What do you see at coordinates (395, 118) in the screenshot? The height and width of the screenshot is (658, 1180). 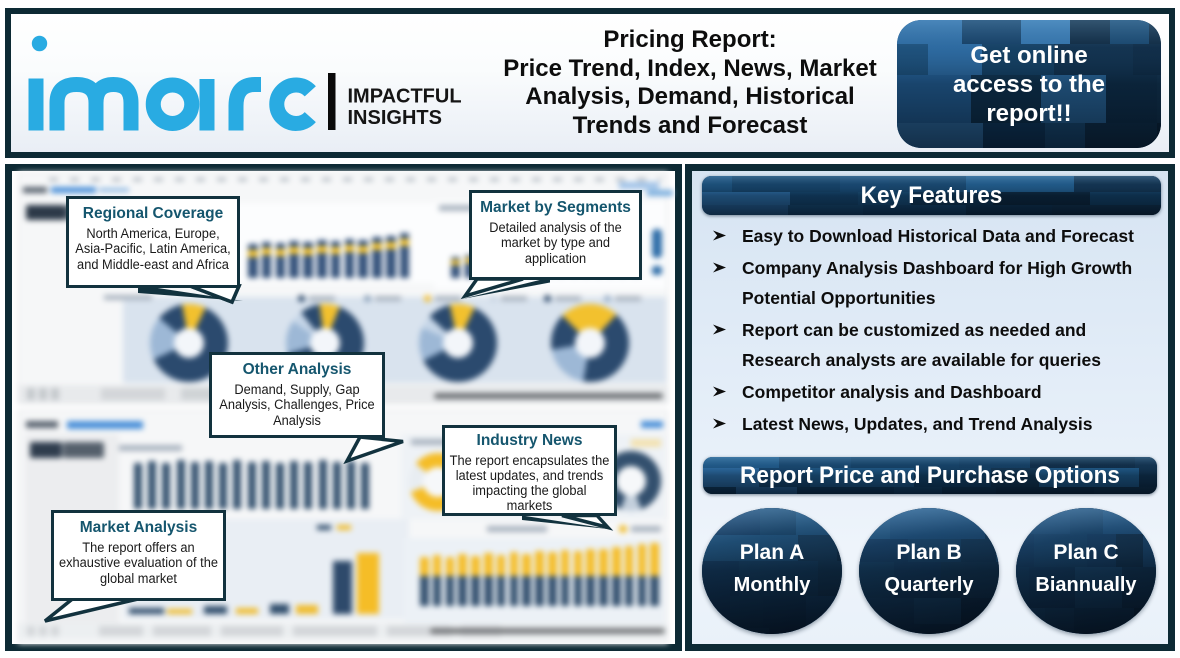 I see `svg-text: INSIGHTS` at bounding box center [395, 118].